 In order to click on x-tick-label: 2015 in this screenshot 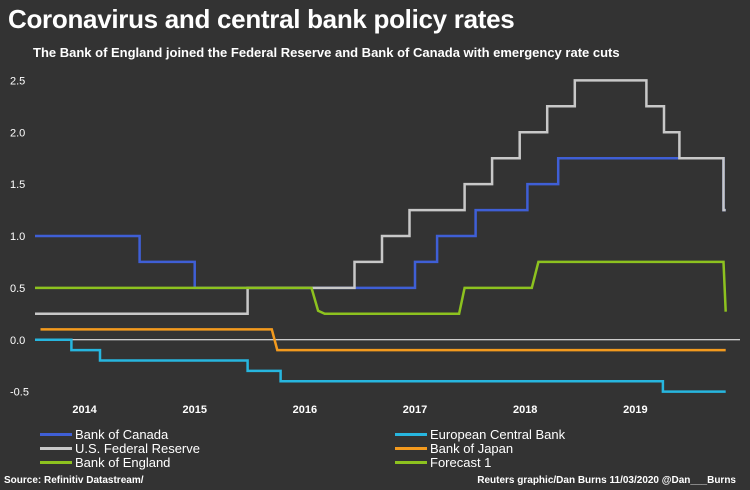, I will do `click(194, 410)`.